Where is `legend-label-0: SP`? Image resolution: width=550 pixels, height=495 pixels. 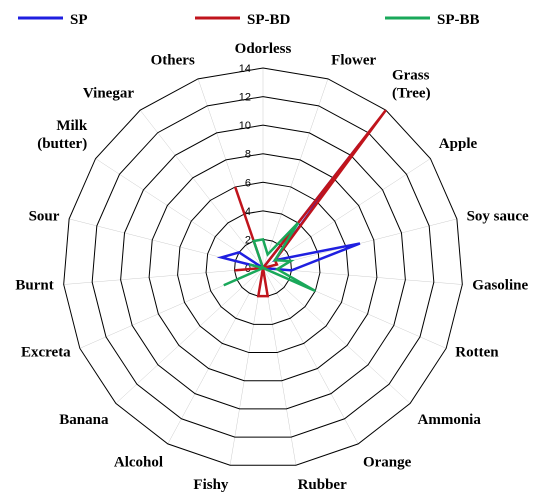
legend-label-0: SP is located at coordinates (79, 20).